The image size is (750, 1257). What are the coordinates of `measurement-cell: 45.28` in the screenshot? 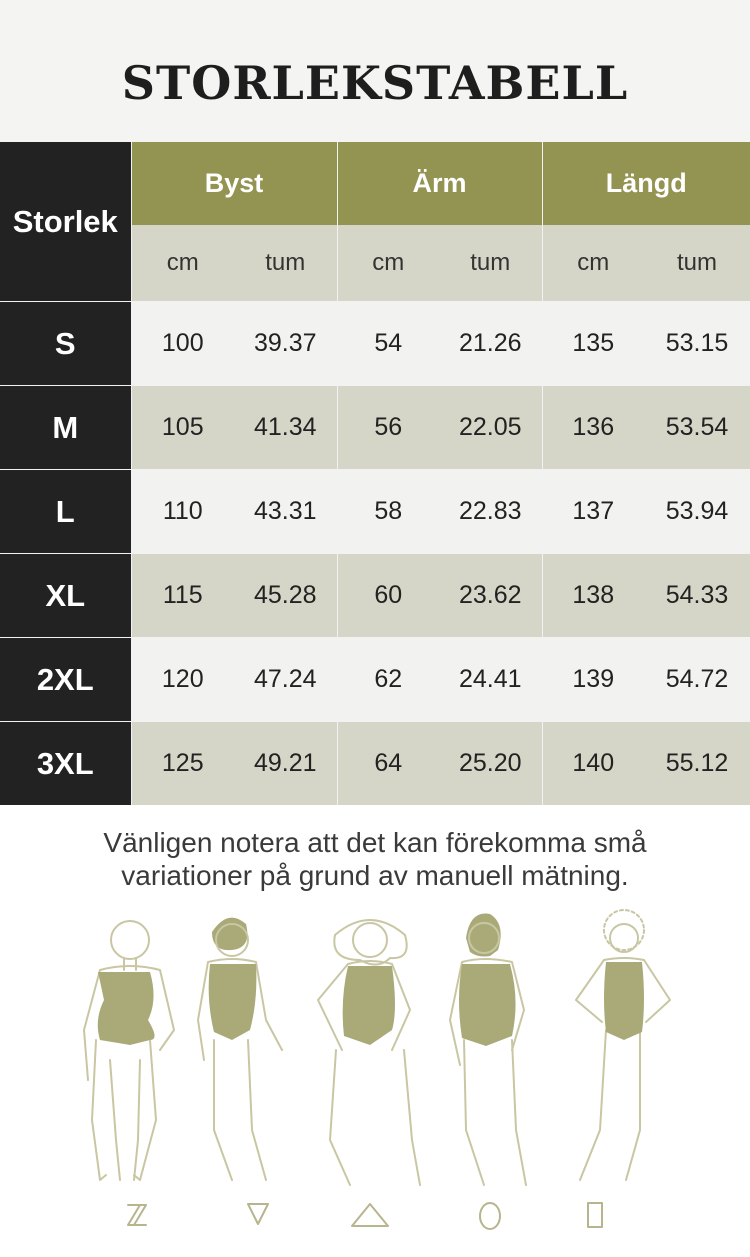 It's located at (285, 595).